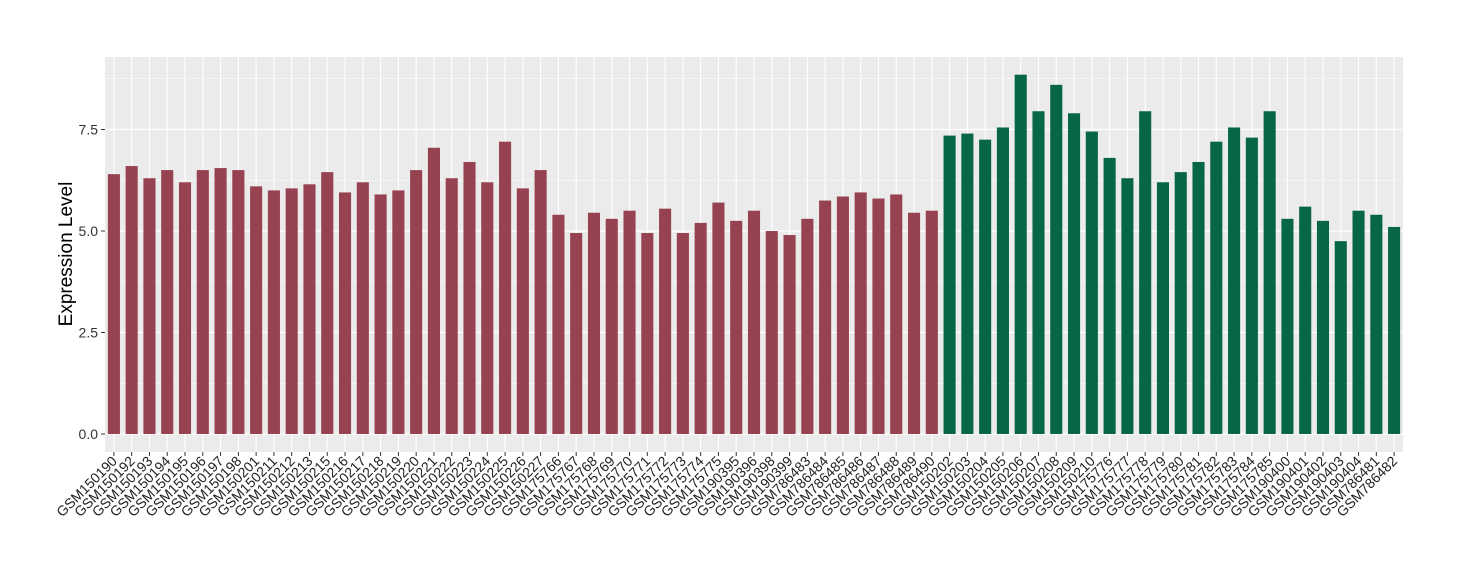  What do you see at coordinates (469, 298) in the screenshot?
I see `bar-GSM150223` at bounding box center [469, 298].